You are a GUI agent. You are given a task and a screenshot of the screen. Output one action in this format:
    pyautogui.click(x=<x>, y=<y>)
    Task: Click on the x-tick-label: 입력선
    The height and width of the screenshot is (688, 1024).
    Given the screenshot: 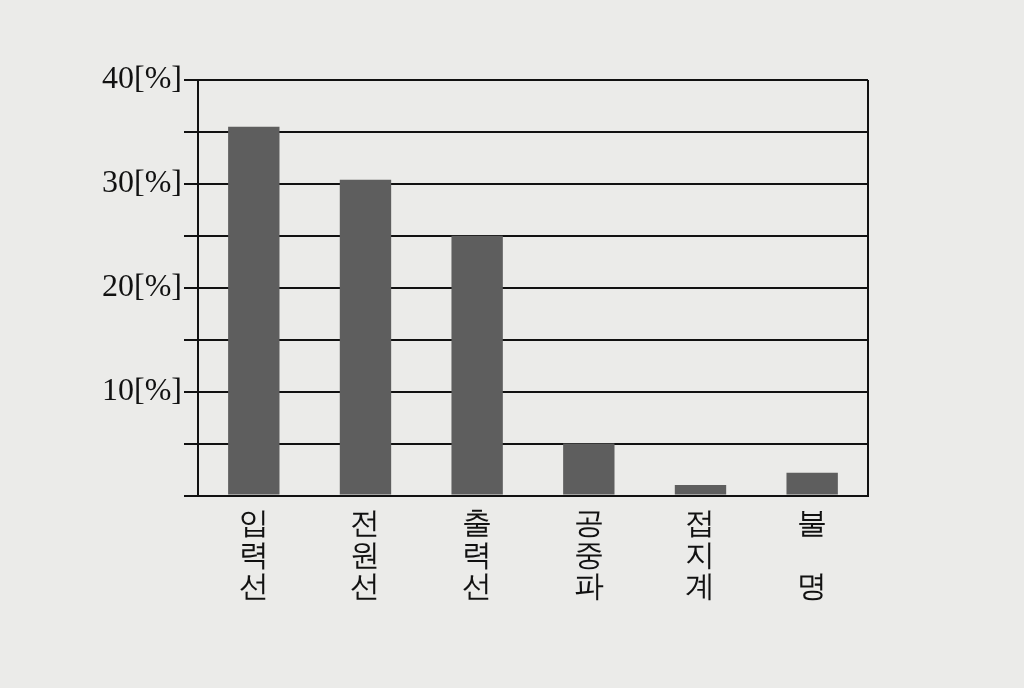 What is the action you would take?
    pyautogui.click(x=253, y=554)
    